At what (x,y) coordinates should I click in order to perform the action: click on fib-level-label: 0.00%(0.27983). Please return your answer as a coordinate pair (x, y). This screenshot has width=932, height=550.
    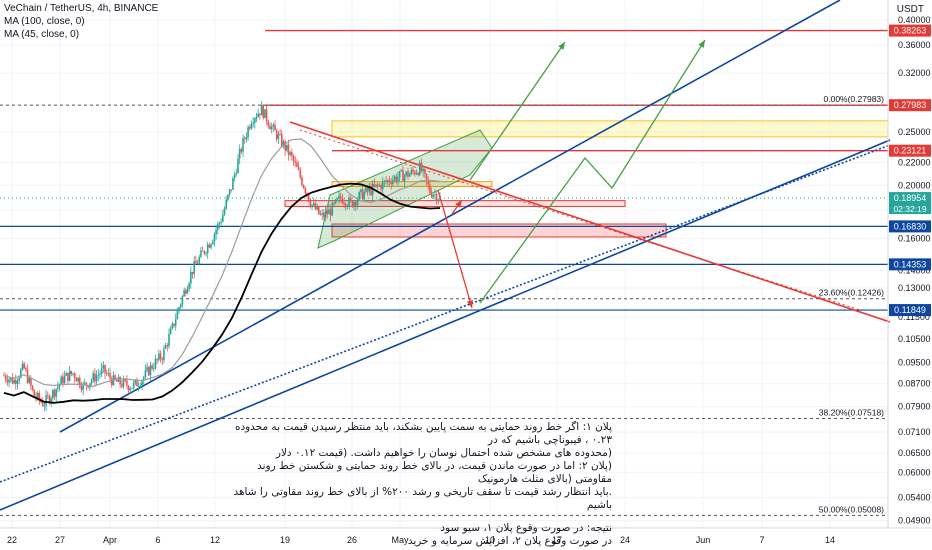
    Looking at the image, I should click on (854, 99).